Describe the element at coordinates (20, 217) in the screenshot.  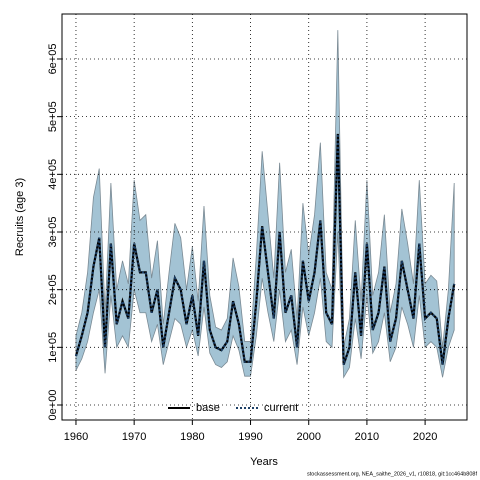
I see `y-axis-title: Recruits (age 3)` at that location.